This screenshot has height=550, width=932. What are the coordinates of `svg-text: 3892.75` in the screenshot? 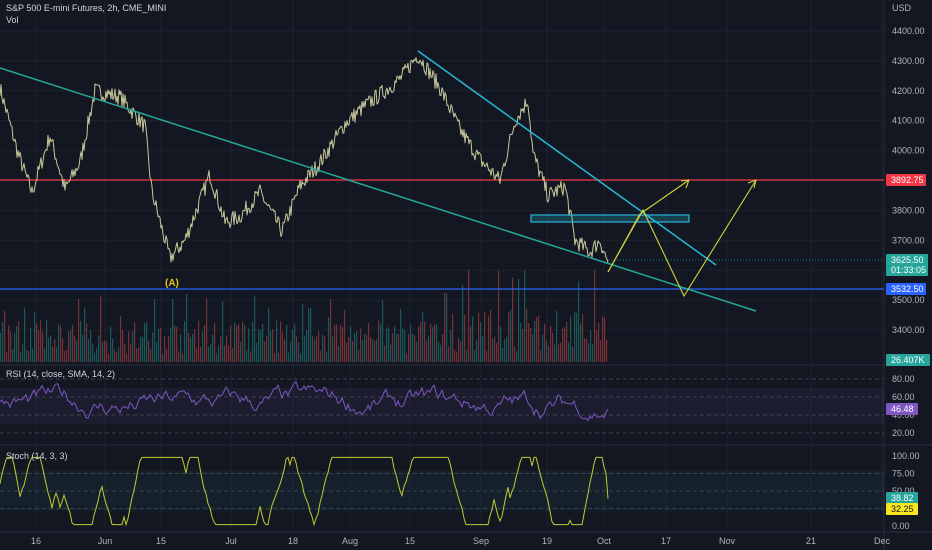 It's located at (907, 180).